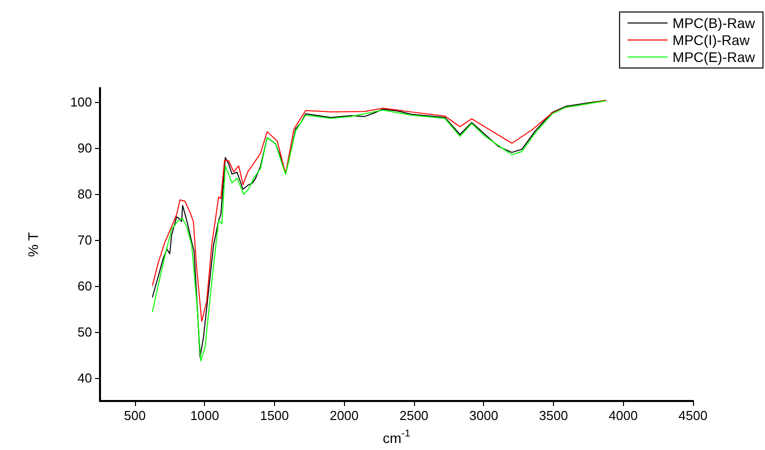 Image resolution: width=765 pixels, height=450 pixels. Describe the element at coordinates (85, 286) in the screenshot. I see `y-tick-label: 60` at that location.